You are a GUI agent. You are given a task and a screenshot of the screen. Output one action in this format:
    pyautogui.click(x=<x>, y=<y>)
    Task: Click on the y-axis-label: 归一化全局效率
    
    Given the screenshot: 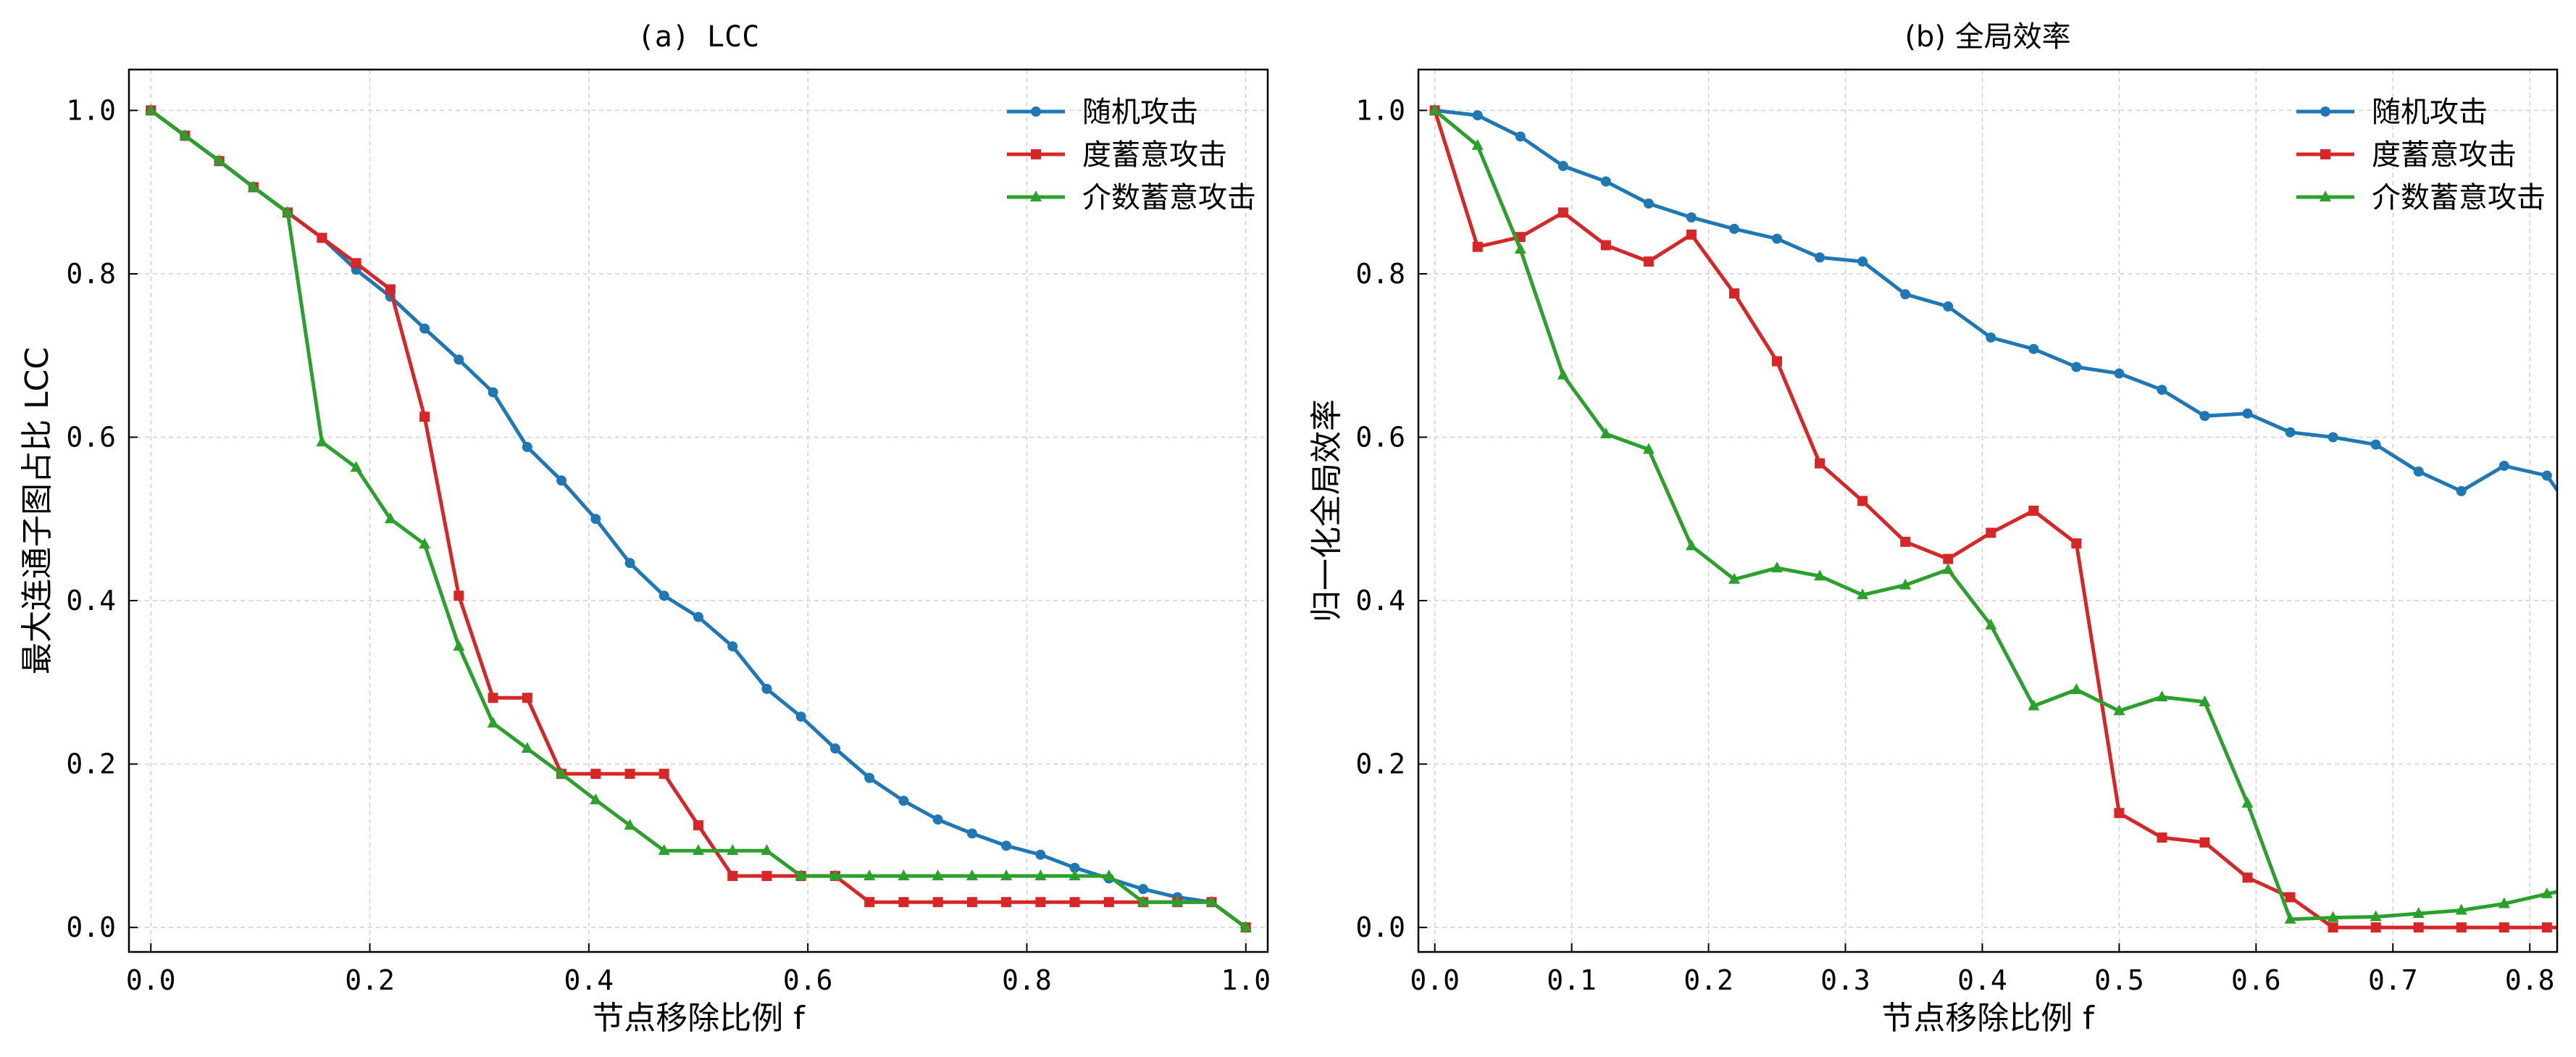 What is the action you would take?
    pyautogui.click(x=1326, y=510)
    